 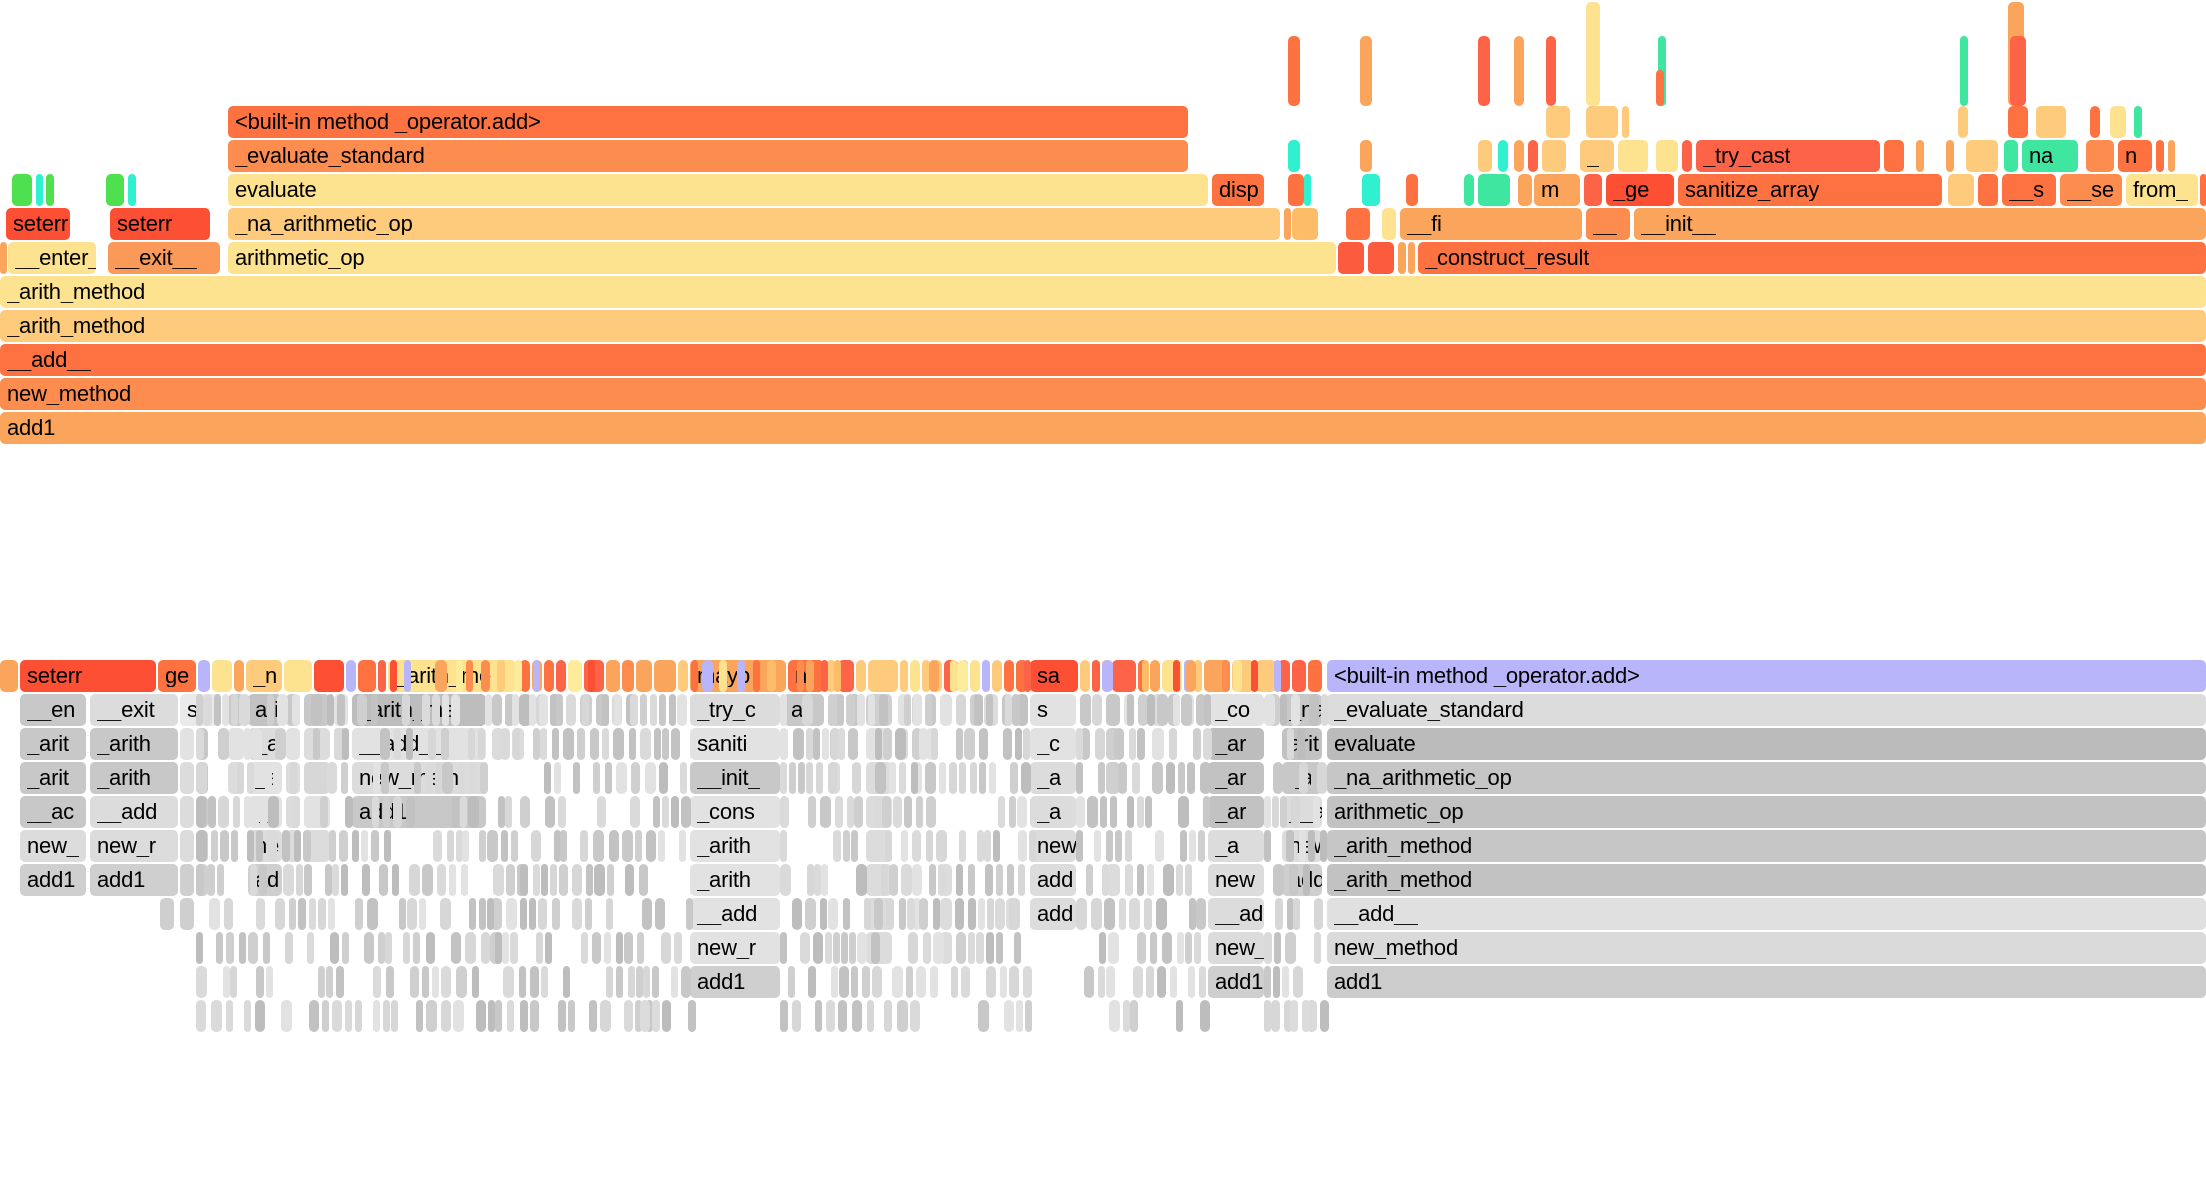 I want to click on top-frame--built-in-method-operator-ad: <built-in method _operator.add>, so click(x=708, y=122).